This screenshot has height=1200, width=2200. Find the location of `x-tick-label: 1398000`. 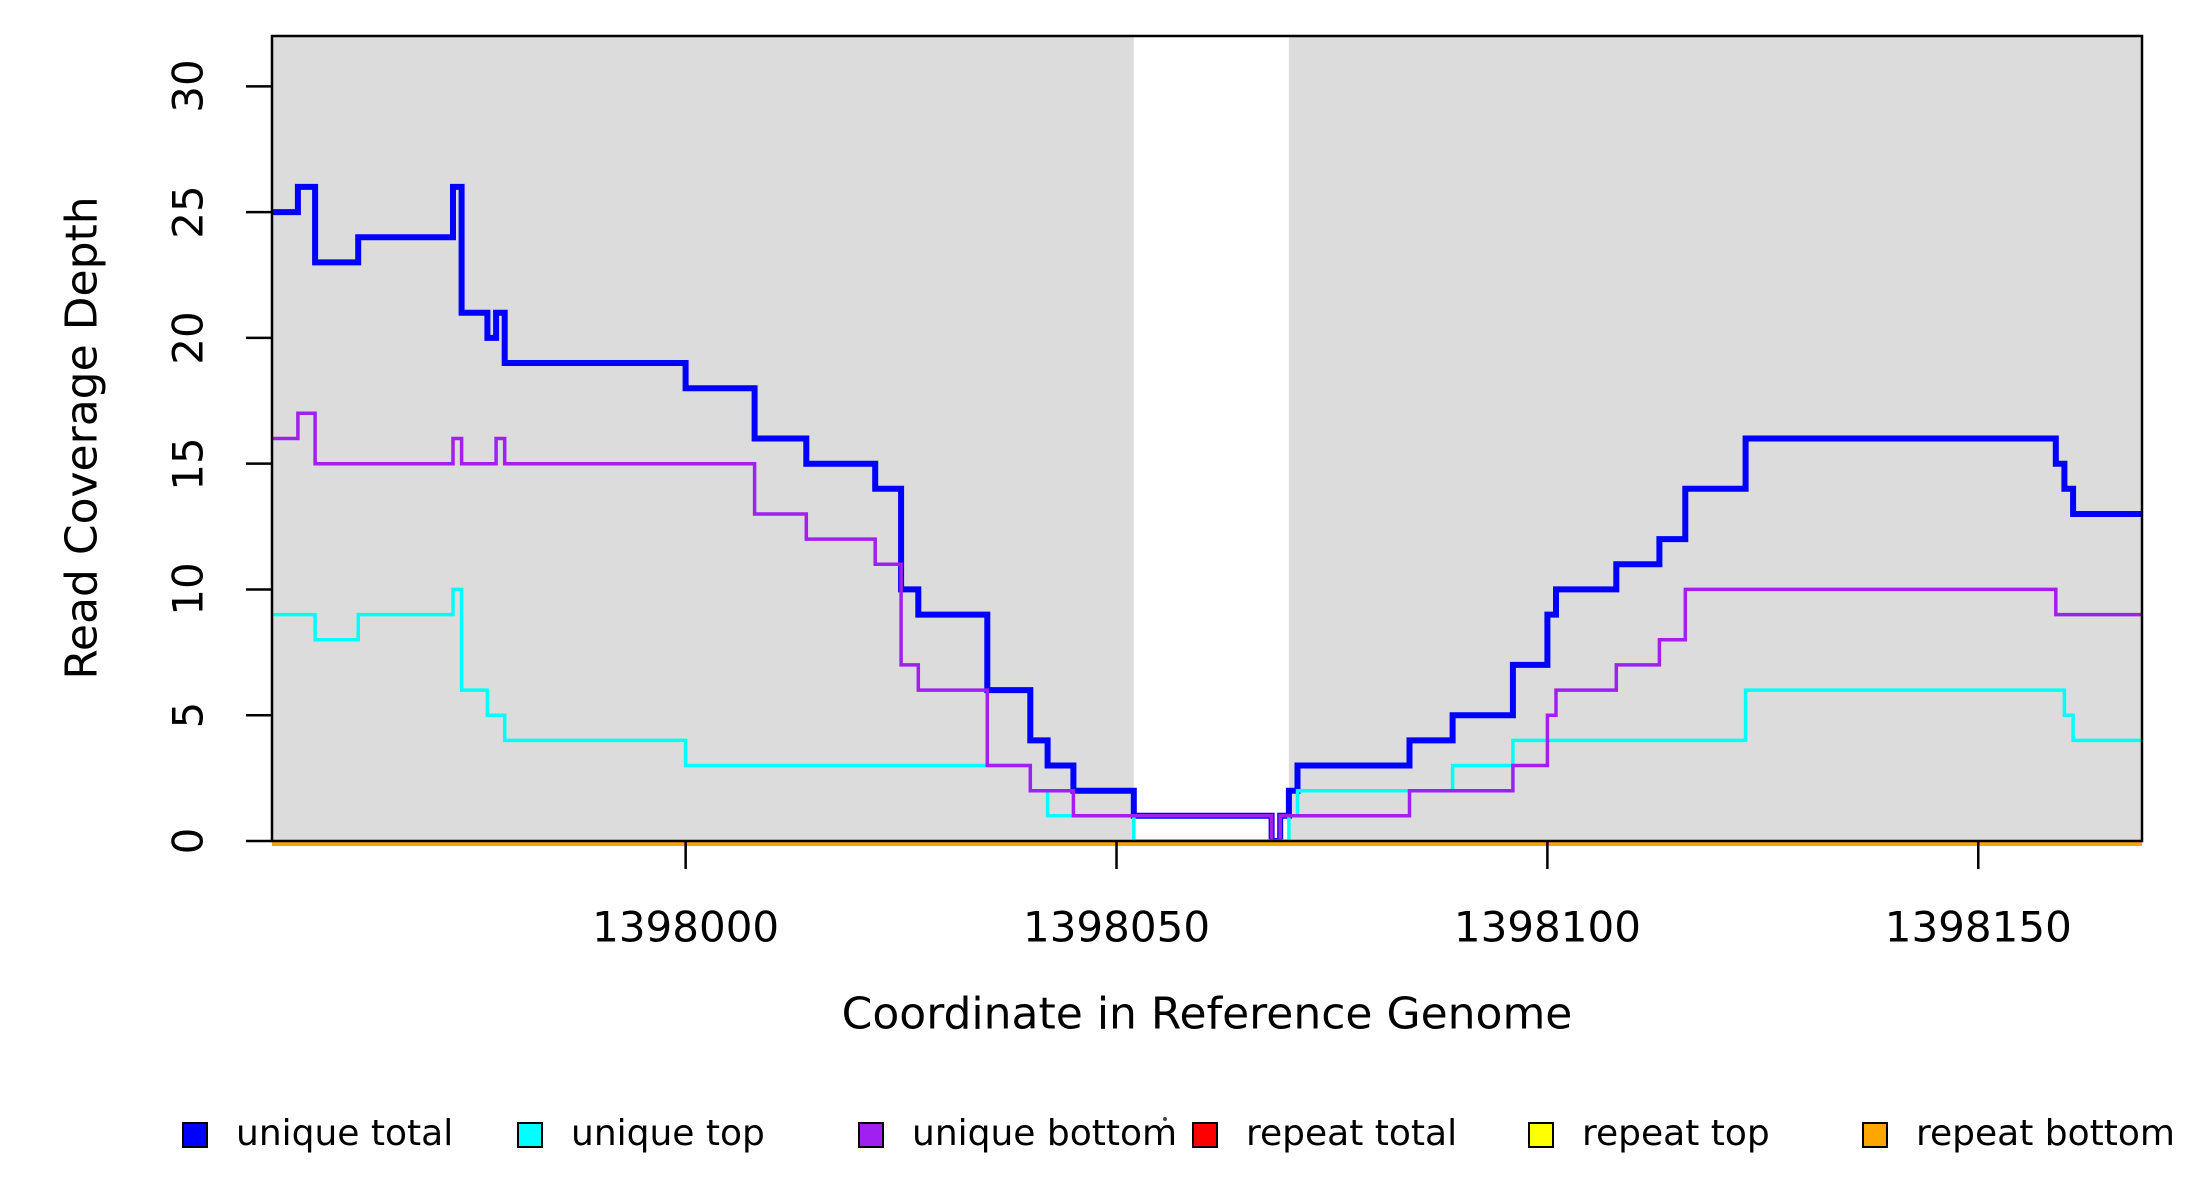

x-tick-label: 1398000 is located at coordinates (686, 927).